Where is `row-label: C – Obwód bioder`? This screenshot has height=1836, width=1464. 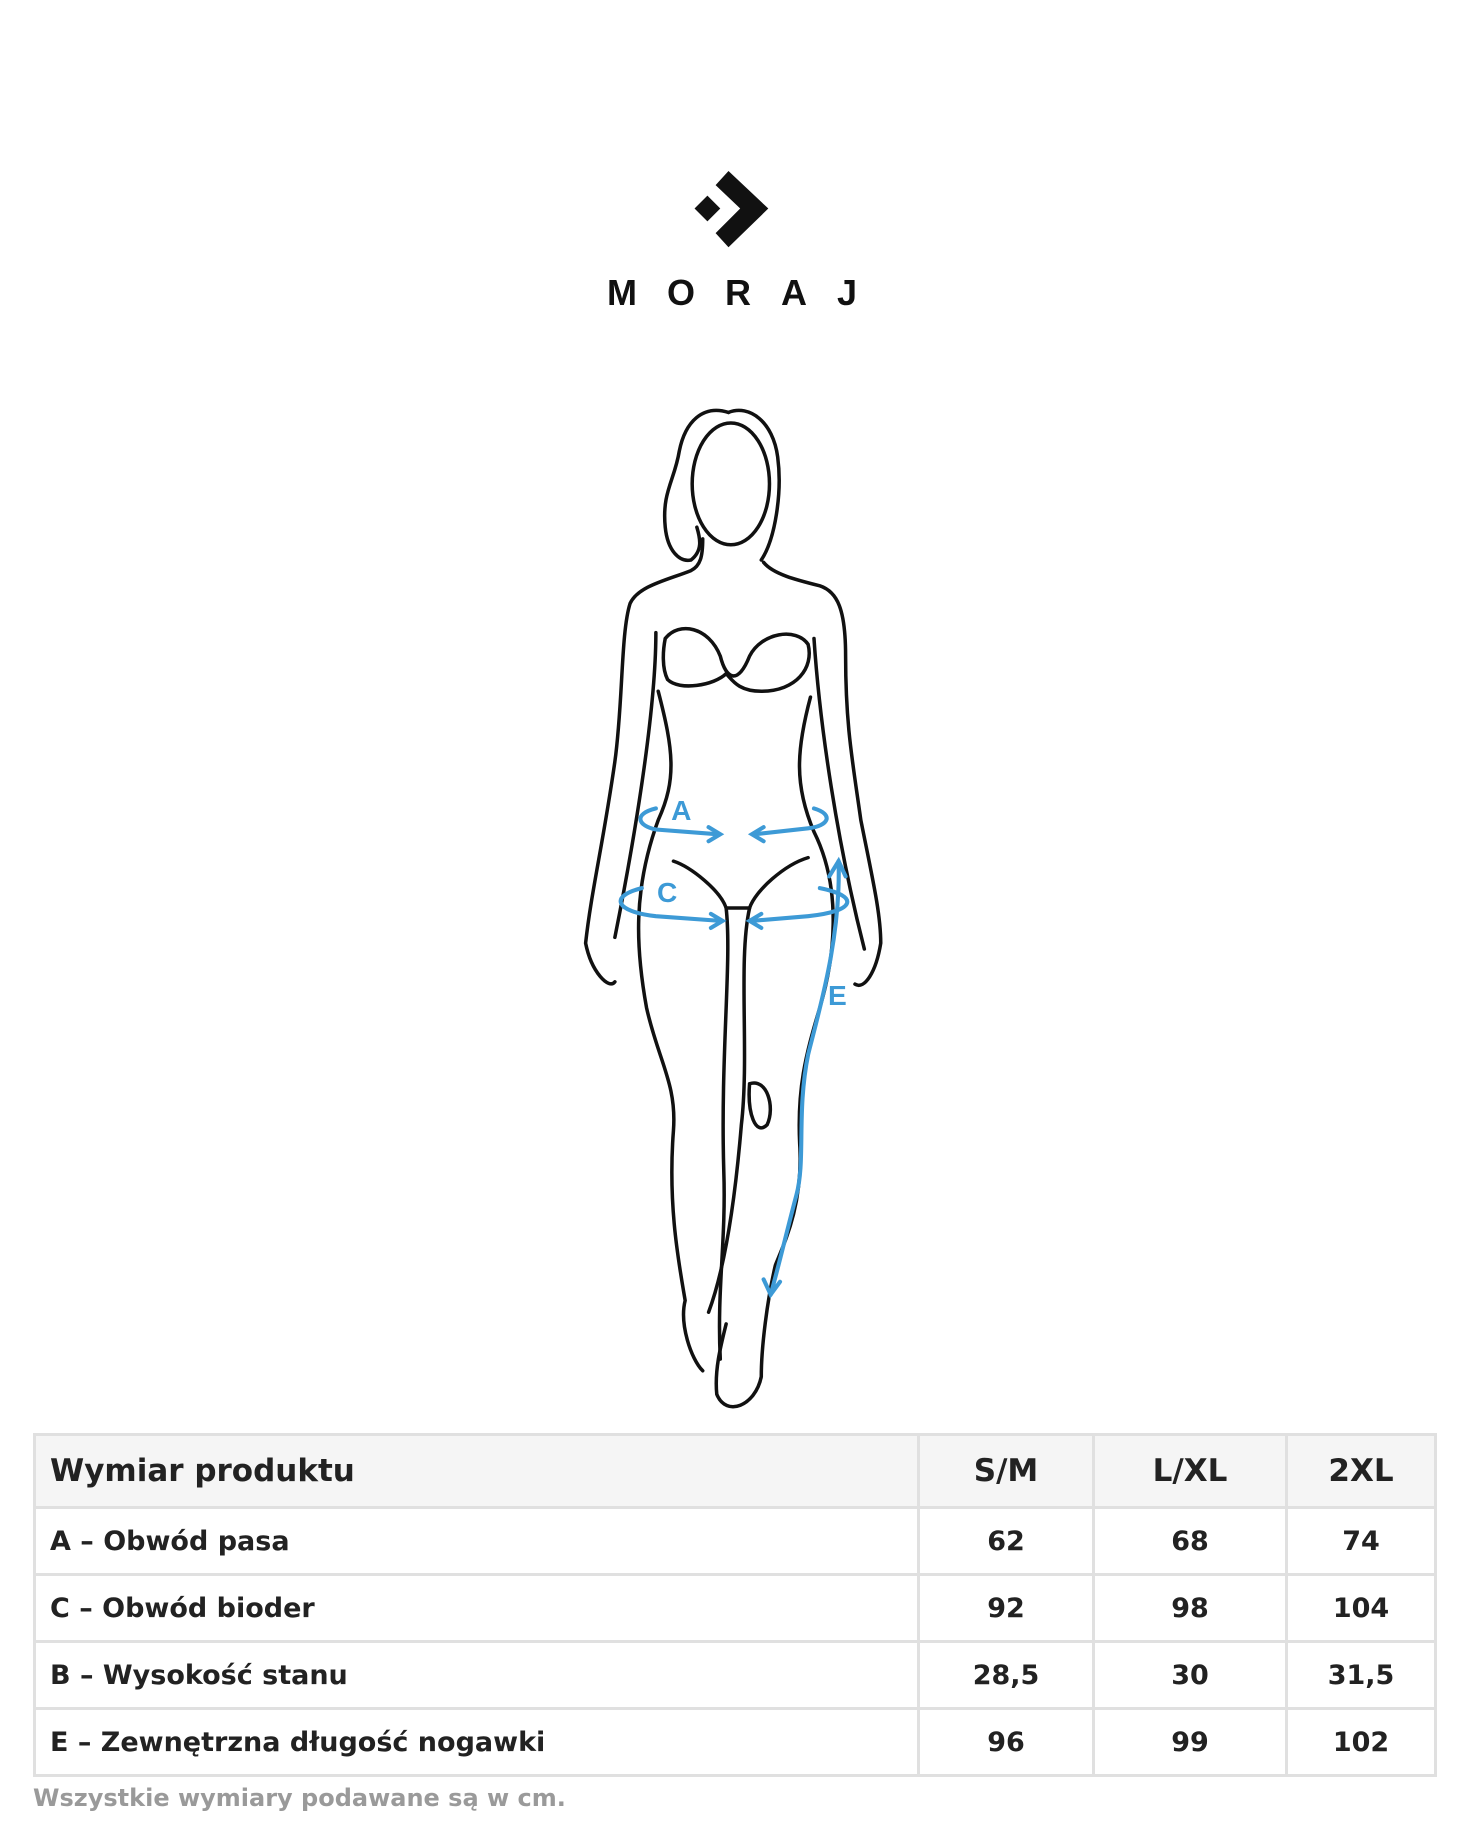 row-label: C – Obwód bioder is located at coordinates (476, 1608).